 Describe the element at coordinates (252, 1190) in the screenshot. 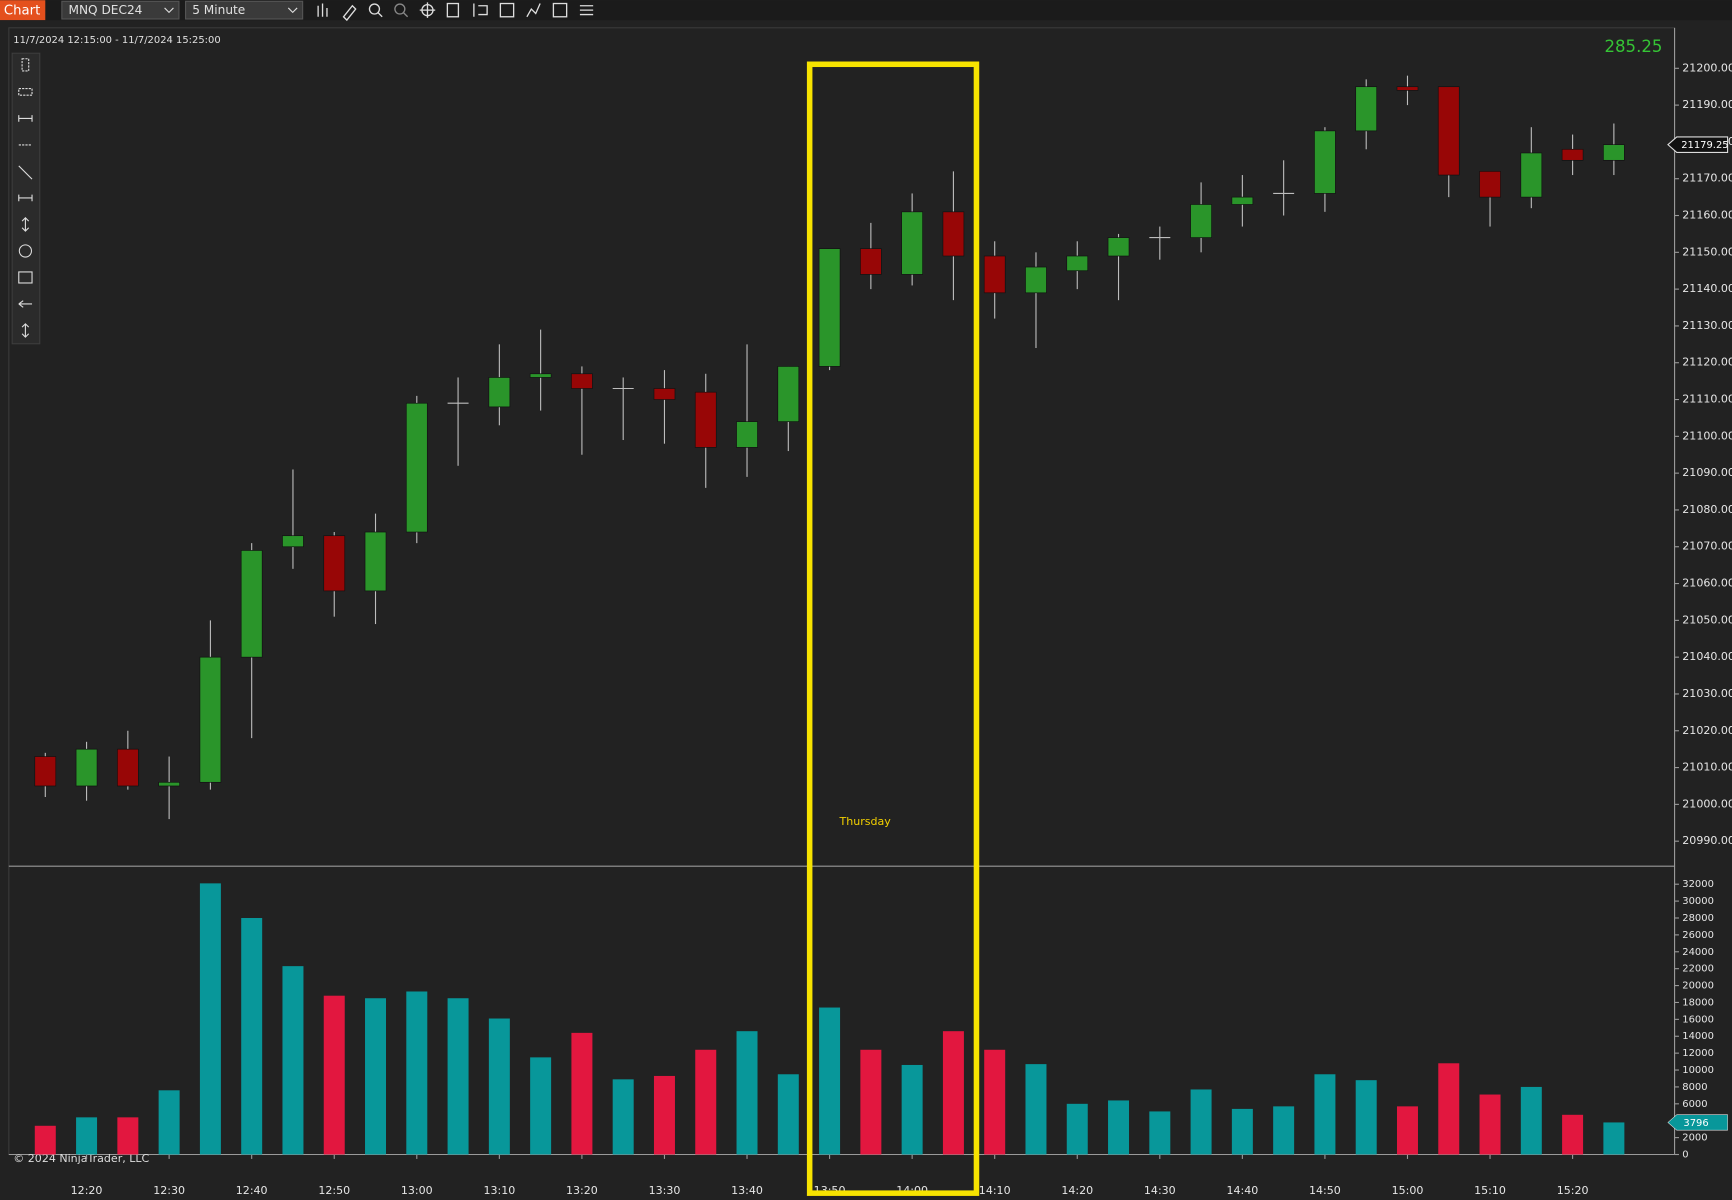

I see `x-tick-label: 12:40` at that location.